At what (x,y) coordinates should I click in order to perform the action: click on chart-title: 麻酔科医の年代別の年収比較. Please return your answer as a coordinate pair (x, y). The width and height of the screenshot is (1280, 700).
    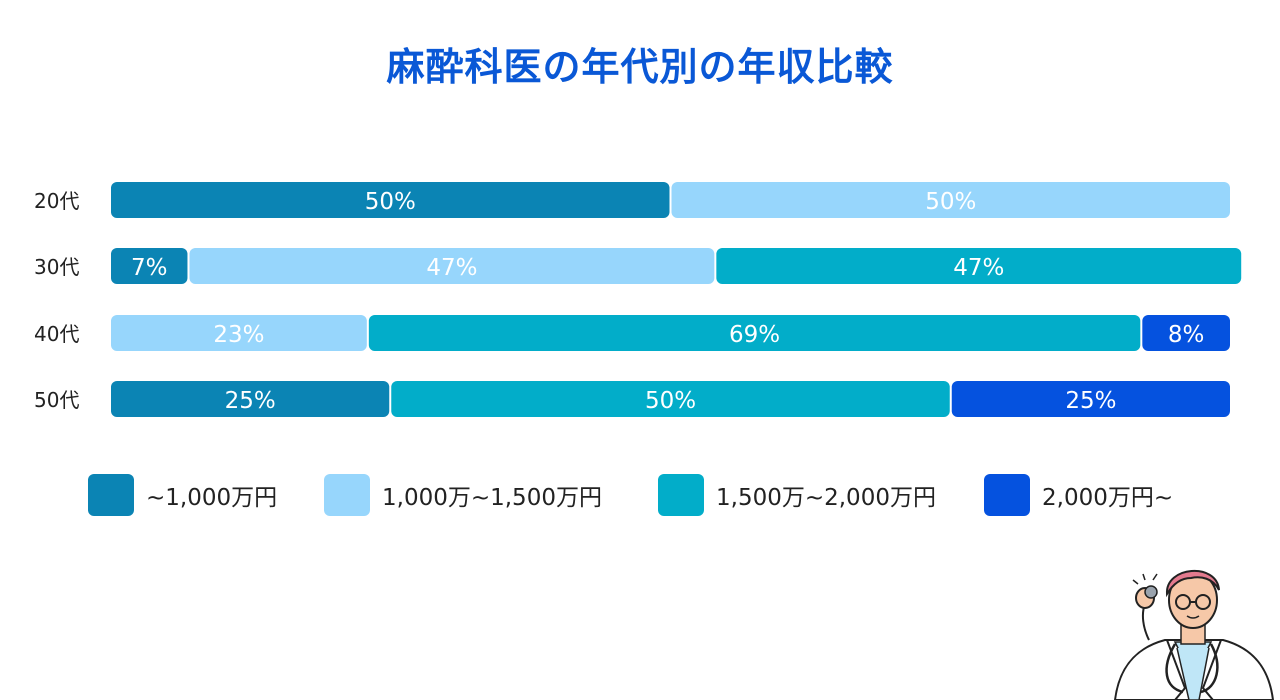
    Looking at the image, I should click on (640, 67).